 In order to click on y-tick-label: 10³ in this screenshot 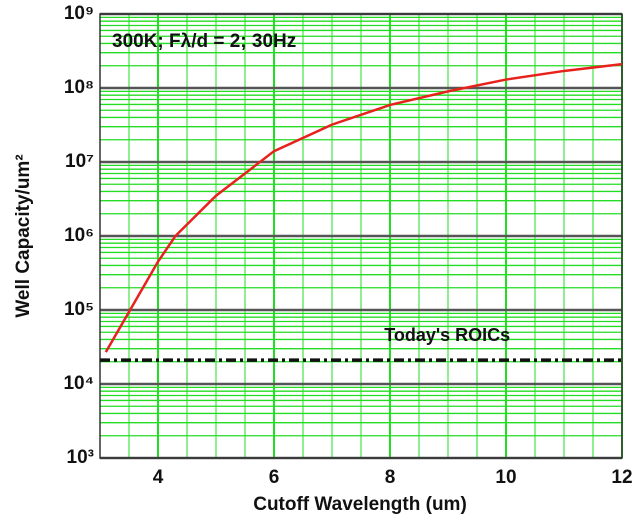, I will do `click(80, 457)`.